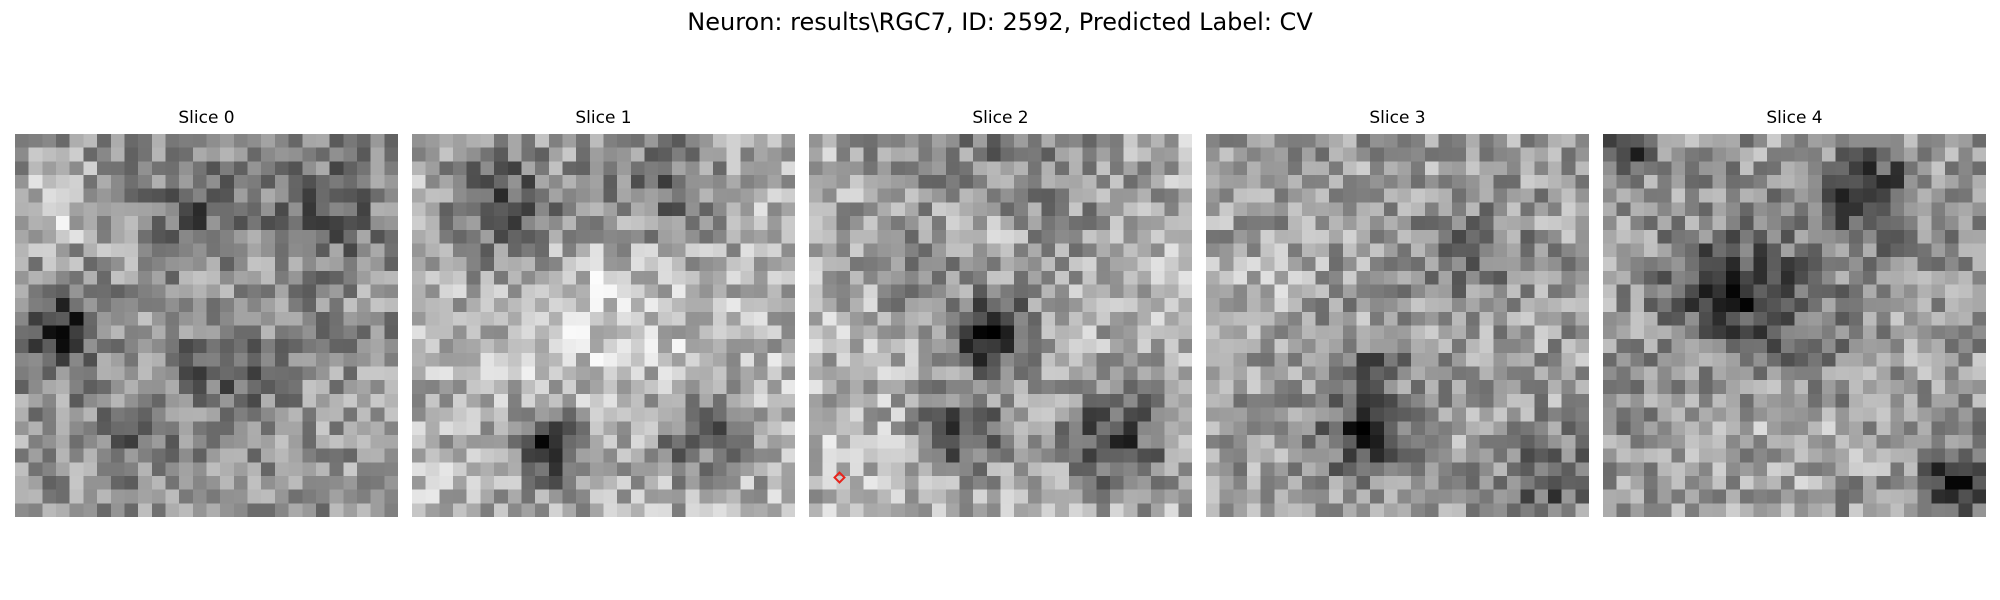  Describe the element at coordinates (603, 118) in the screenshot. I see `slice-title: Slice 1` at that location.